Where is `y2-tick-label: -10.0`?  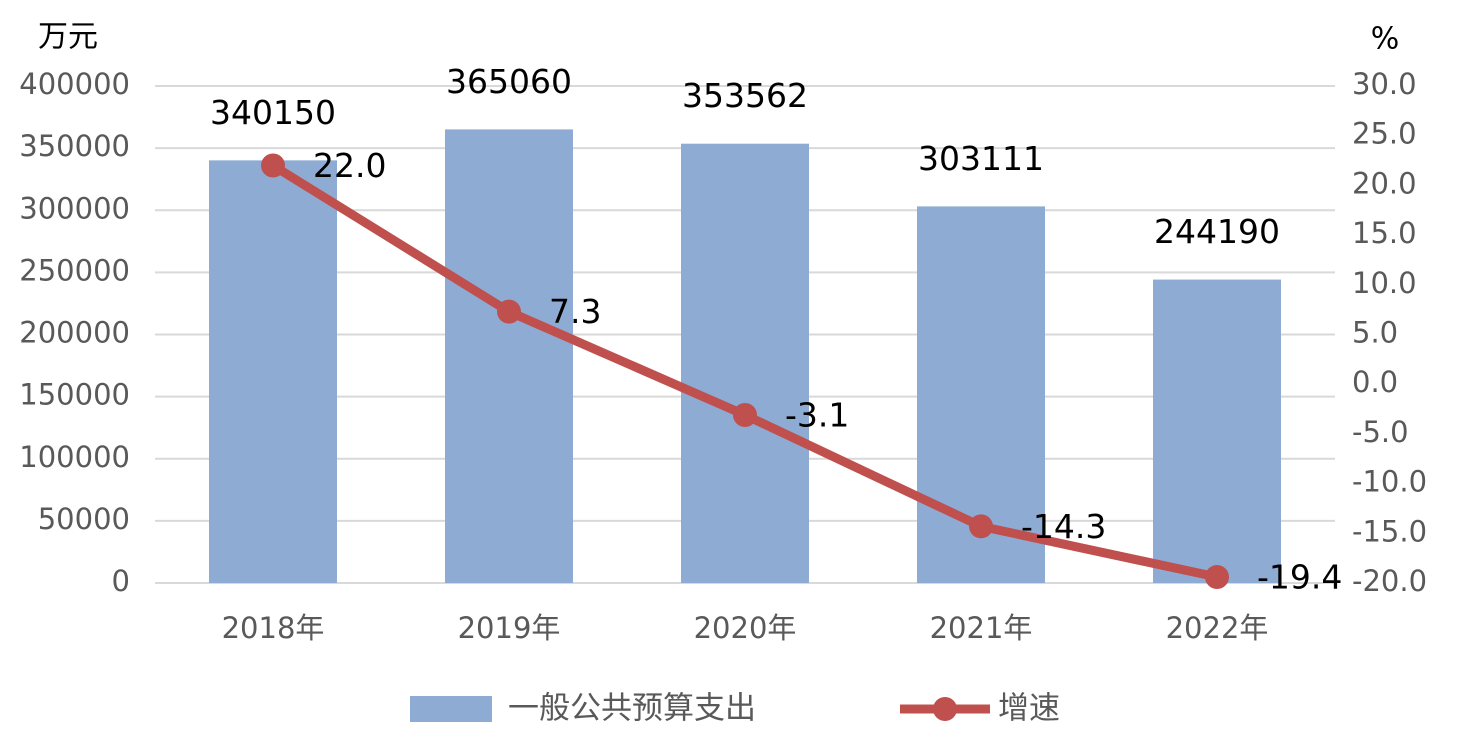
y2-tick-label: -10.0 is located at coordinates (1389, 482).